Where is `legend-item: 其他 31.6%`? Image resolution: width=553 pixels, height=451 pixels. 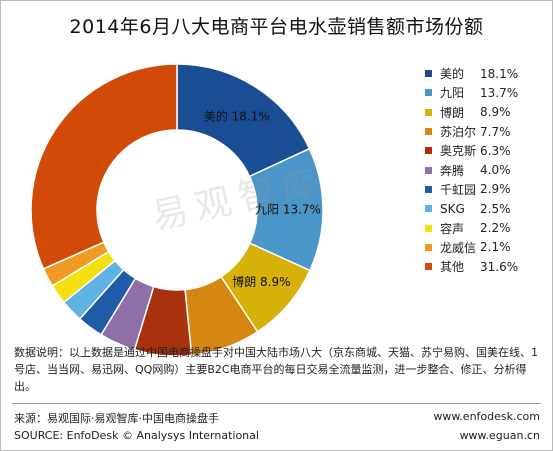
legend-item: 其他 31.6% is located at coordinates (487, 266).